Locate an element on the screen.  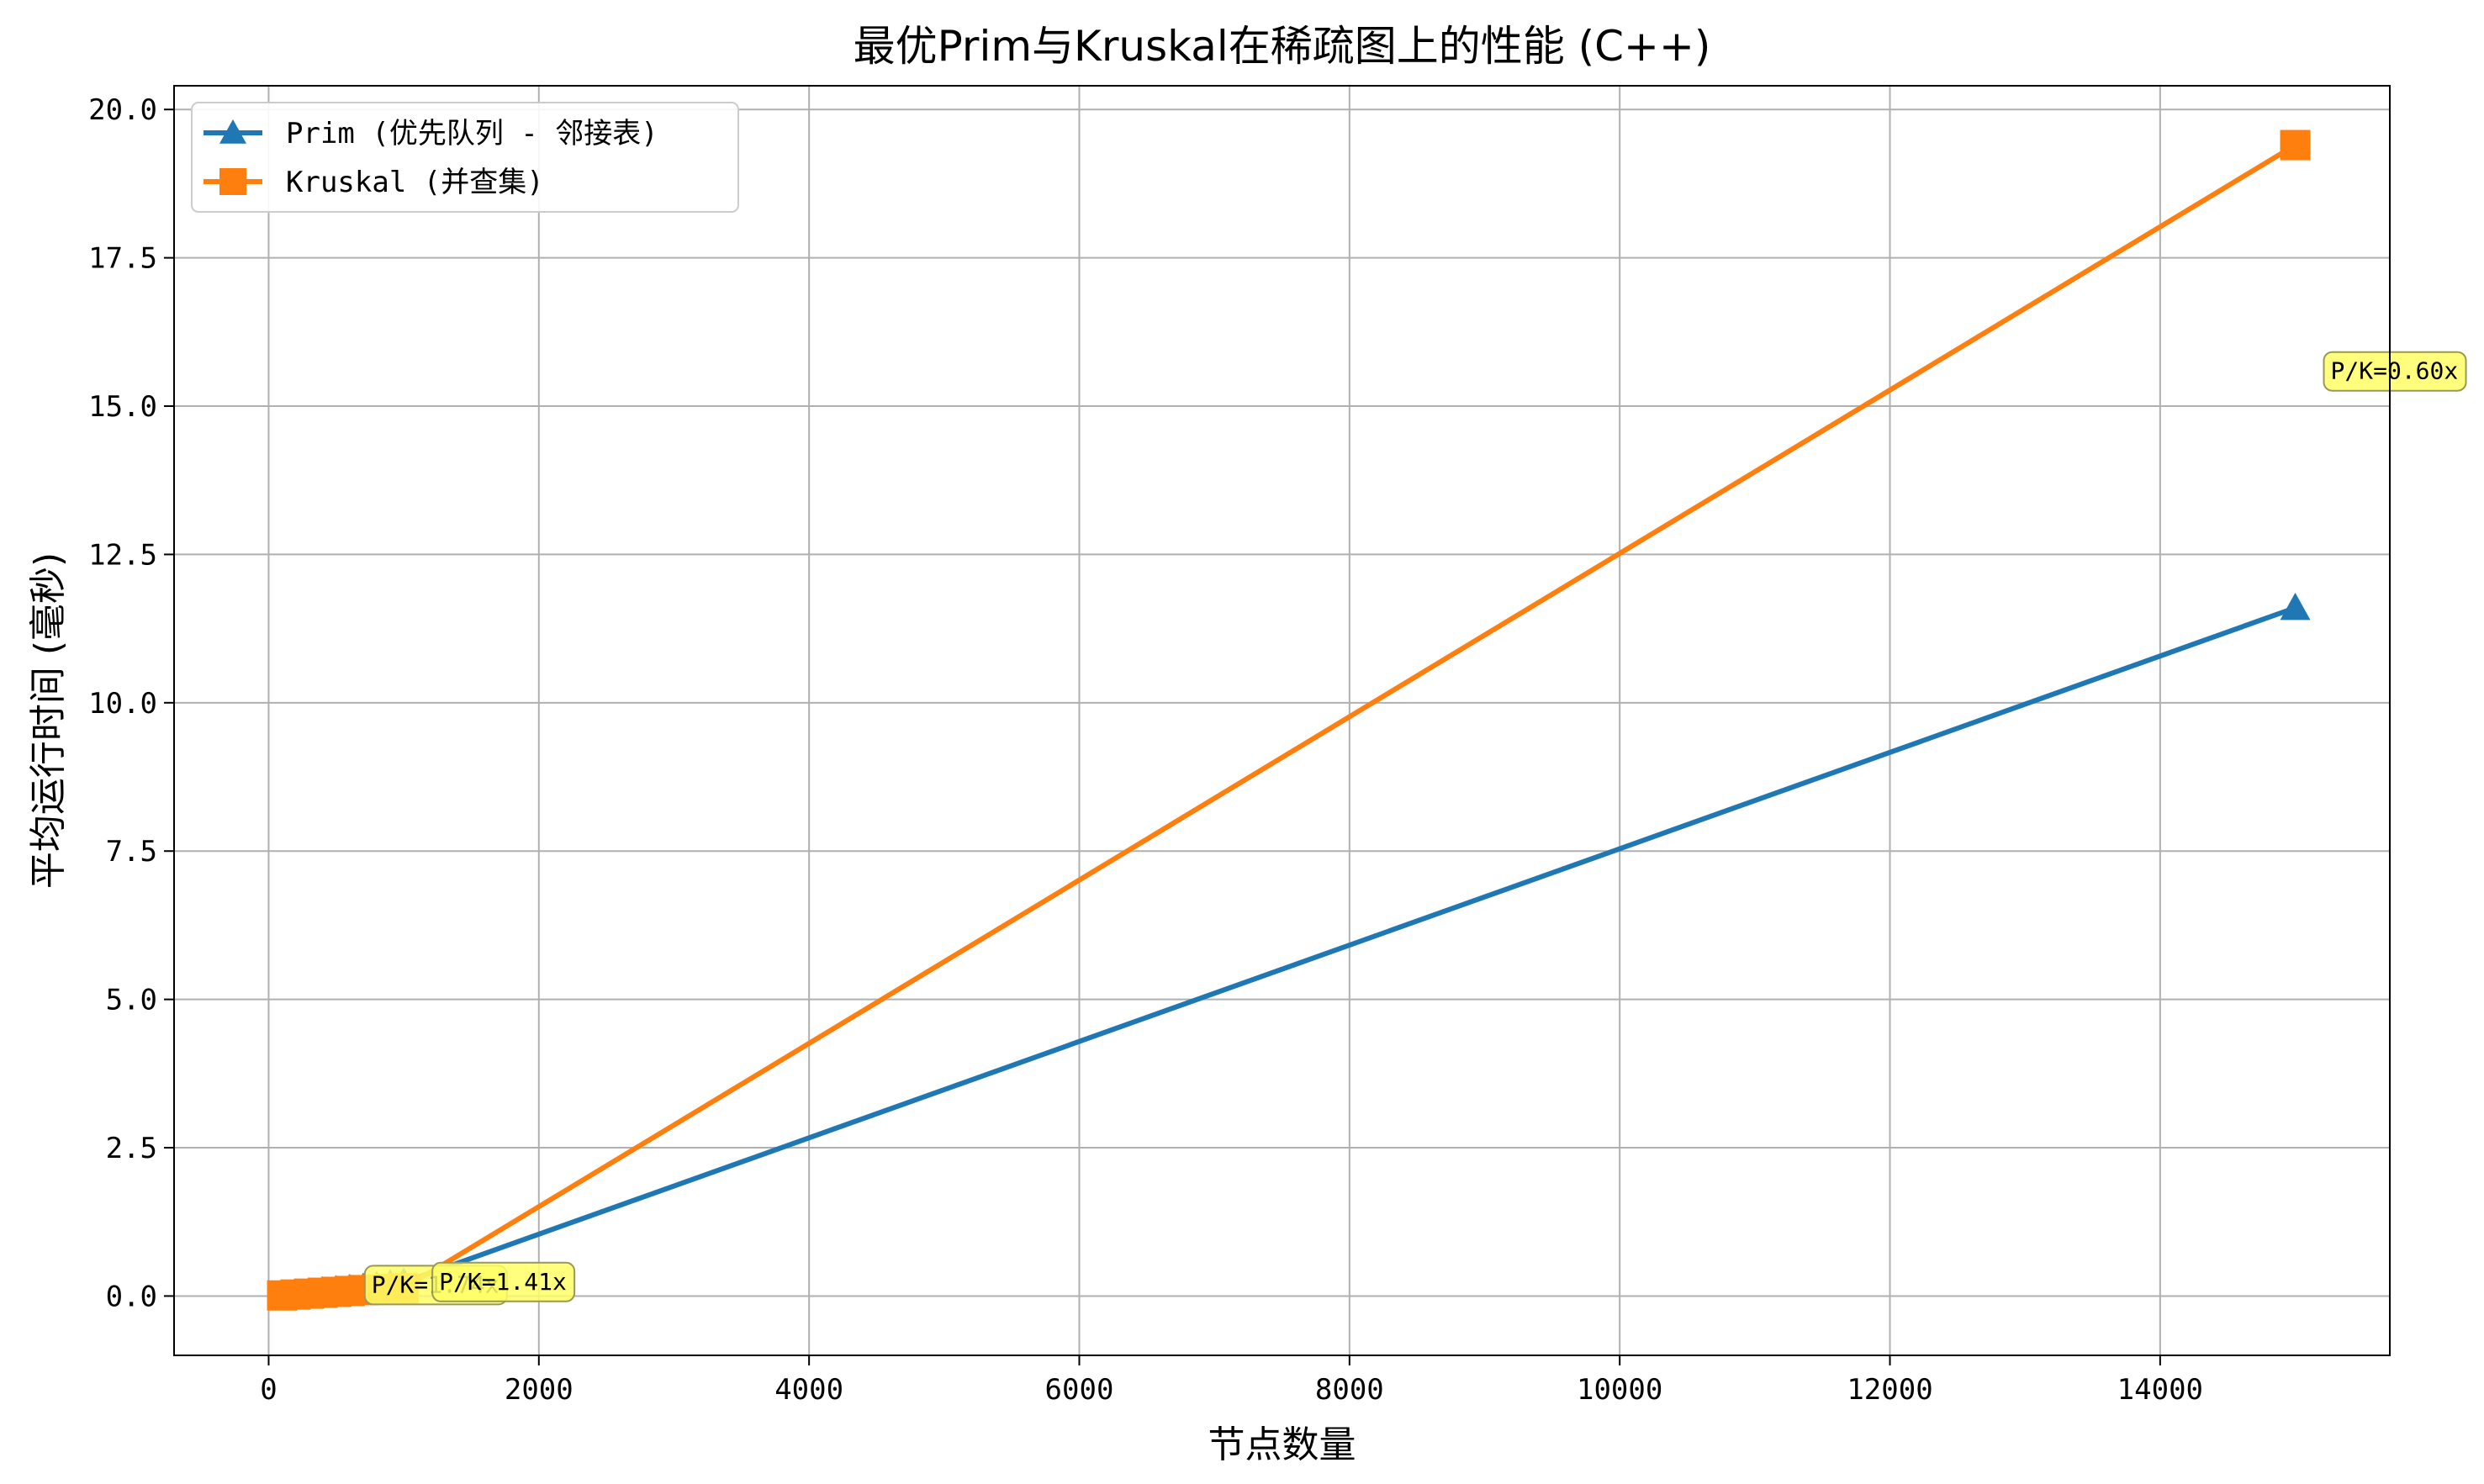
legend-label: Prim (优先队列 - 邻接表) is located at coordinates (472, 134).